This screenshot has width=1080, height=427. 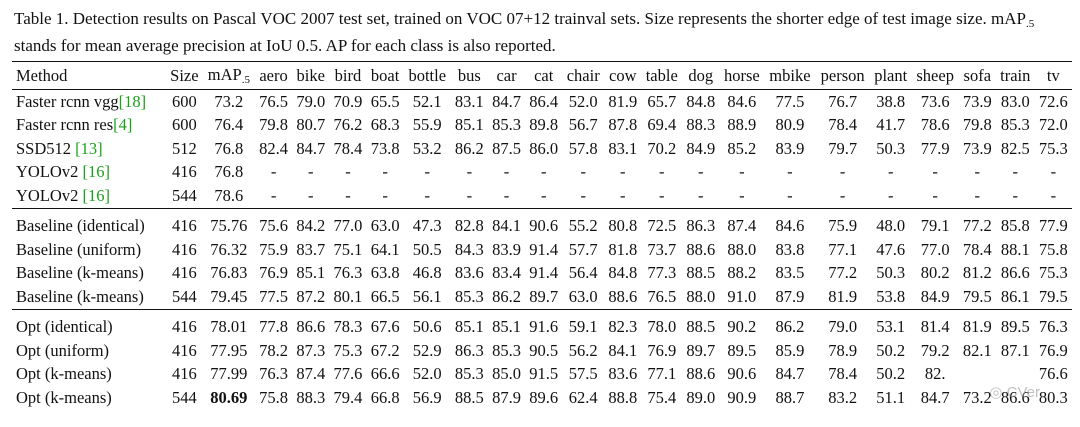 What do you see at coordinates (1030, 24) in the screenshot?
I see `caption-map-subscript: .5` at bounding box center [1030, 24].